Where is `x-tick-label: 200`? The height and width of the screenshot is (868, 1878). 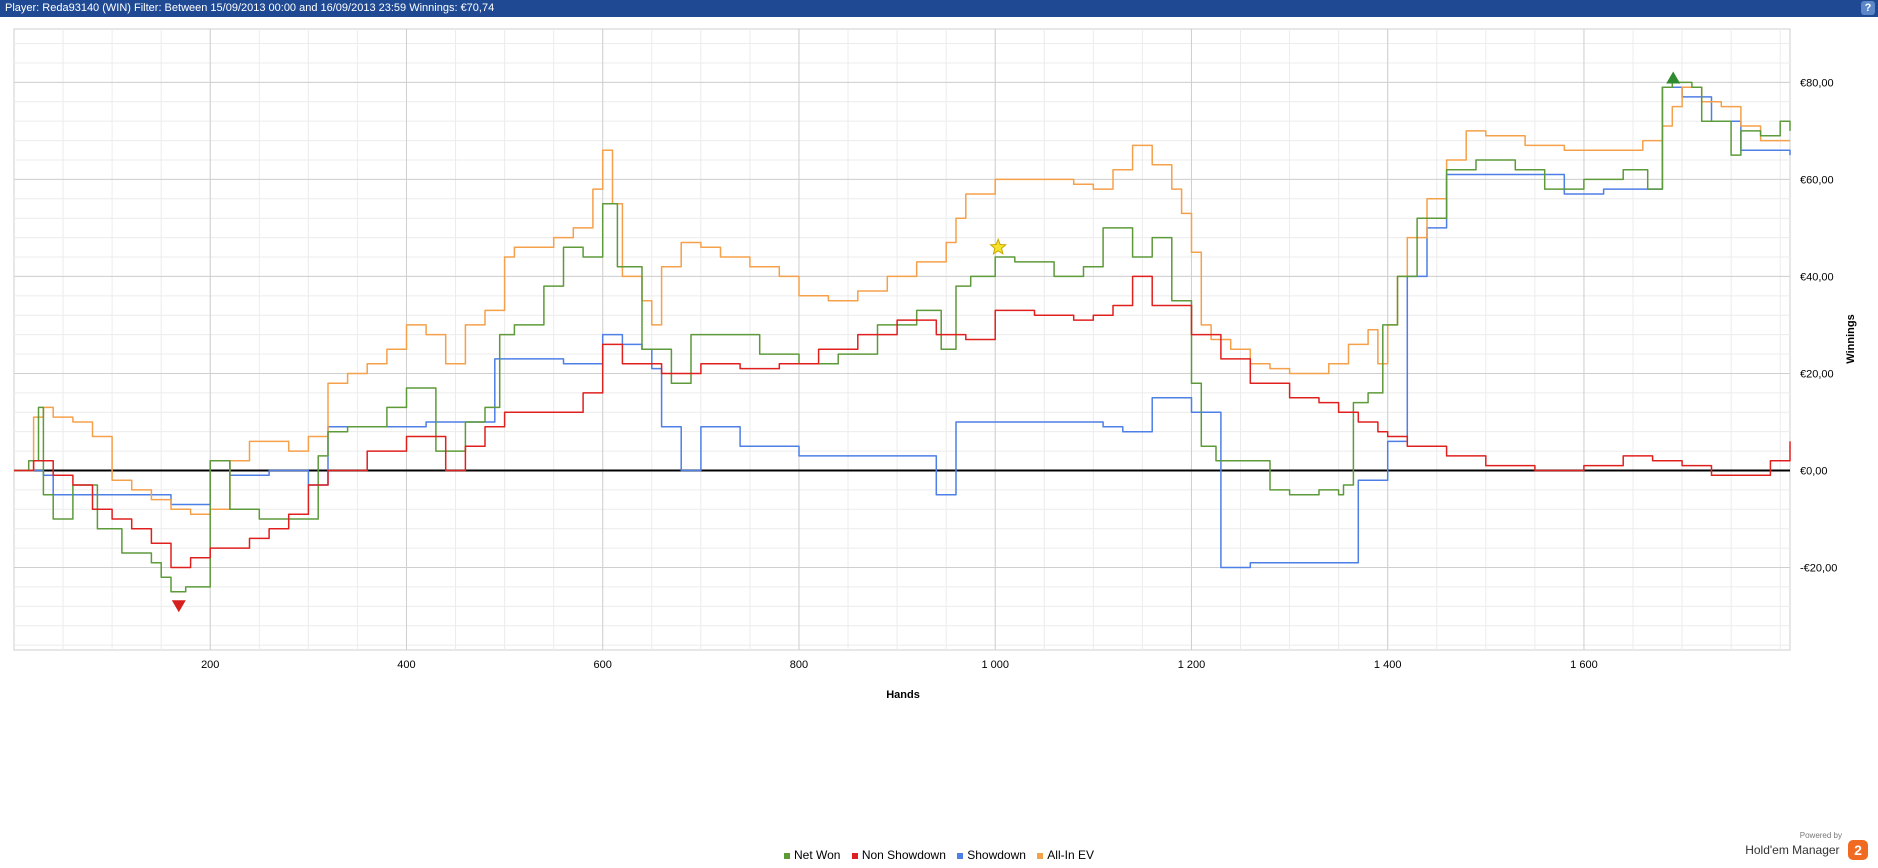
x-tick-label: 200 is located at coordinates (210, 665).